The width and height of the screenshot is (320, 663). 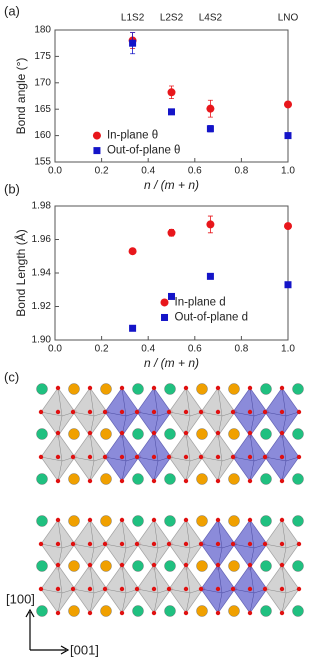 What do you see at coordinates (20, 272) in the screenshot?
I see `y-axis-label: Bond Length (Å)` at bounding box center [20, 272].